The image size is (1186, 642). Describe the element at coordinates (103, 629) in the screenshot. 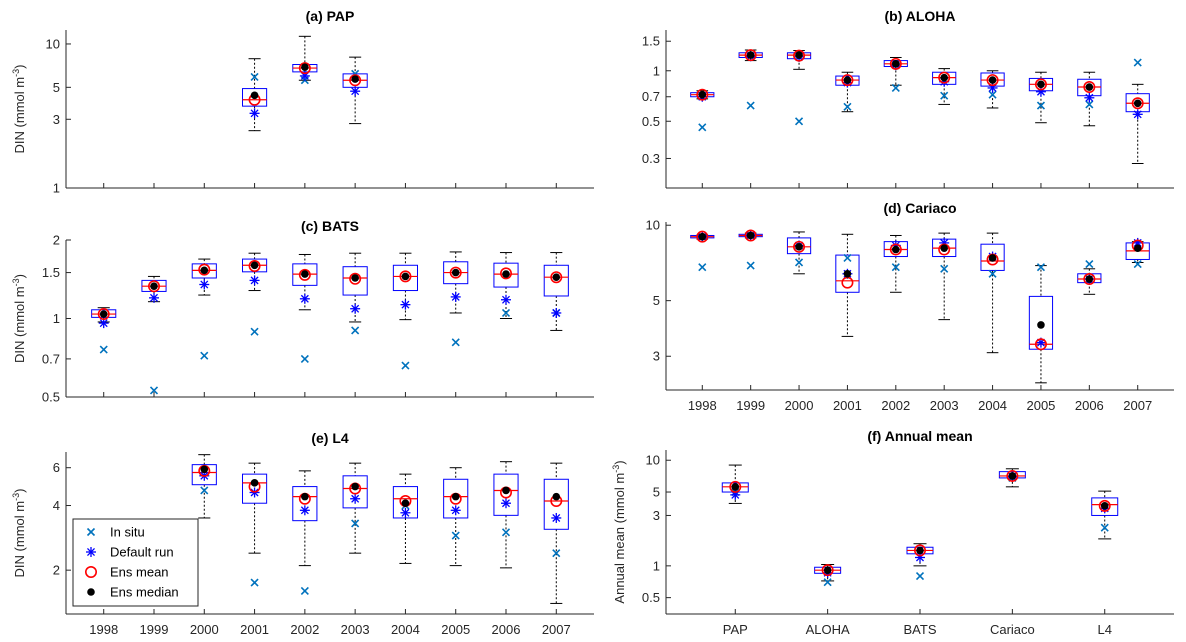

I see `x-tick-label: 1998` at that location.